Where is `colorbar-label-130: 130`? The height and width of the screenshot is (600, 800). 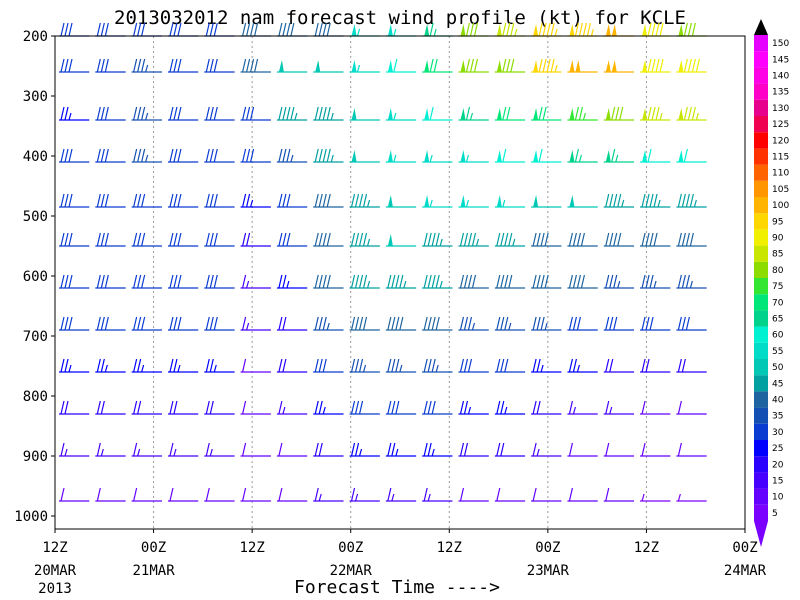 colorbar-label-130: 130 is located at coordinates (780, 109).